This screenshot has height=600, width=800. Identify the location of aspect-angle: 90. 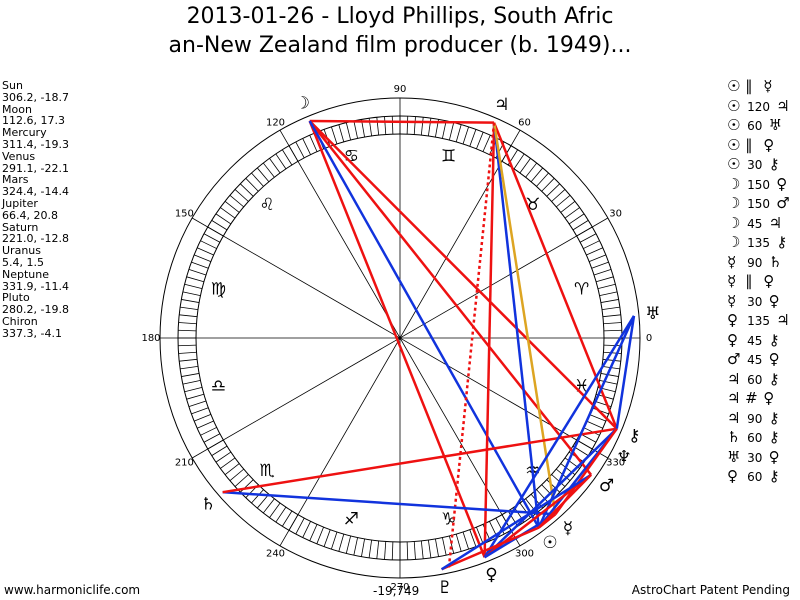
(755, 418).